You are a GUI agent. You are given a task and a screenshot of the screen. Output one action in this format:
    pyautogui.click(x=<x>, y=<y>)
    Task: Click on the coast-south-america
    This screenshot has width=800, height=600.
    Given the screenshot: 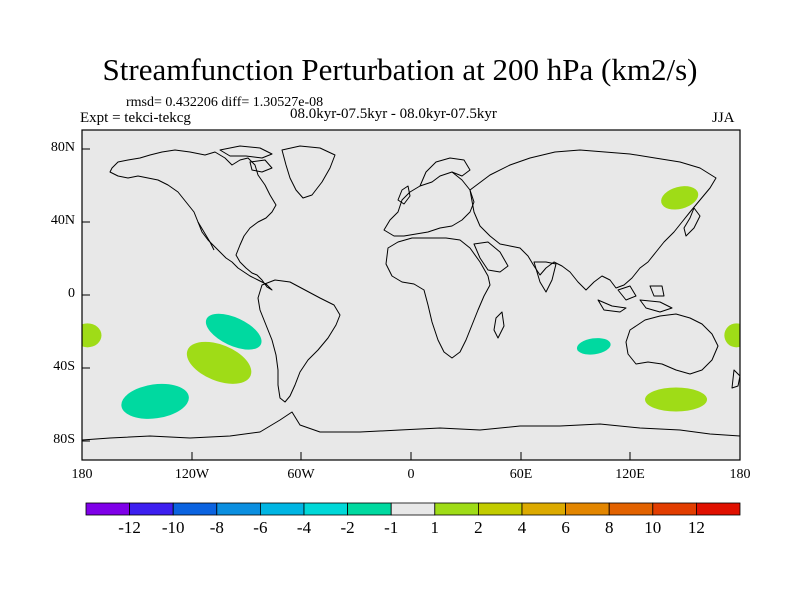 What is the action you would take?
    pyautogui.click(x=299, y=341)
    